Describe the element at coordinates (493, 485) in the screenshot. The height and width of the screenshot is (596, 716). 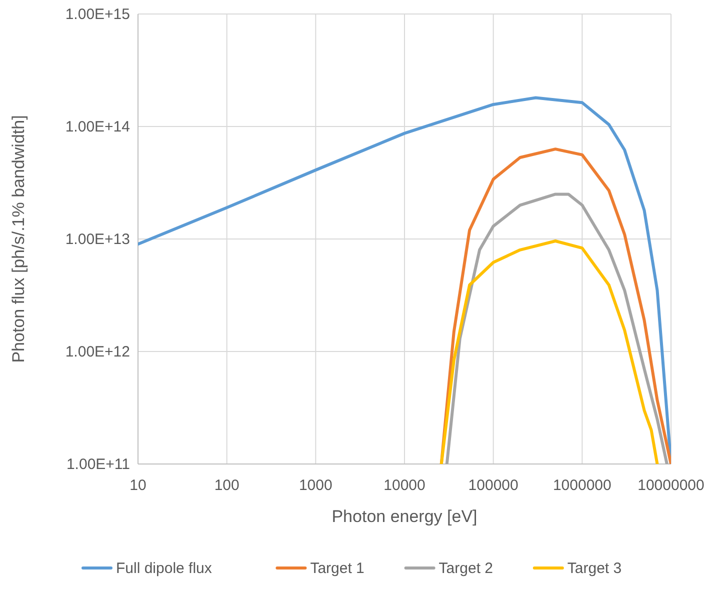
I see `x-tick-label: 100000` at that location.